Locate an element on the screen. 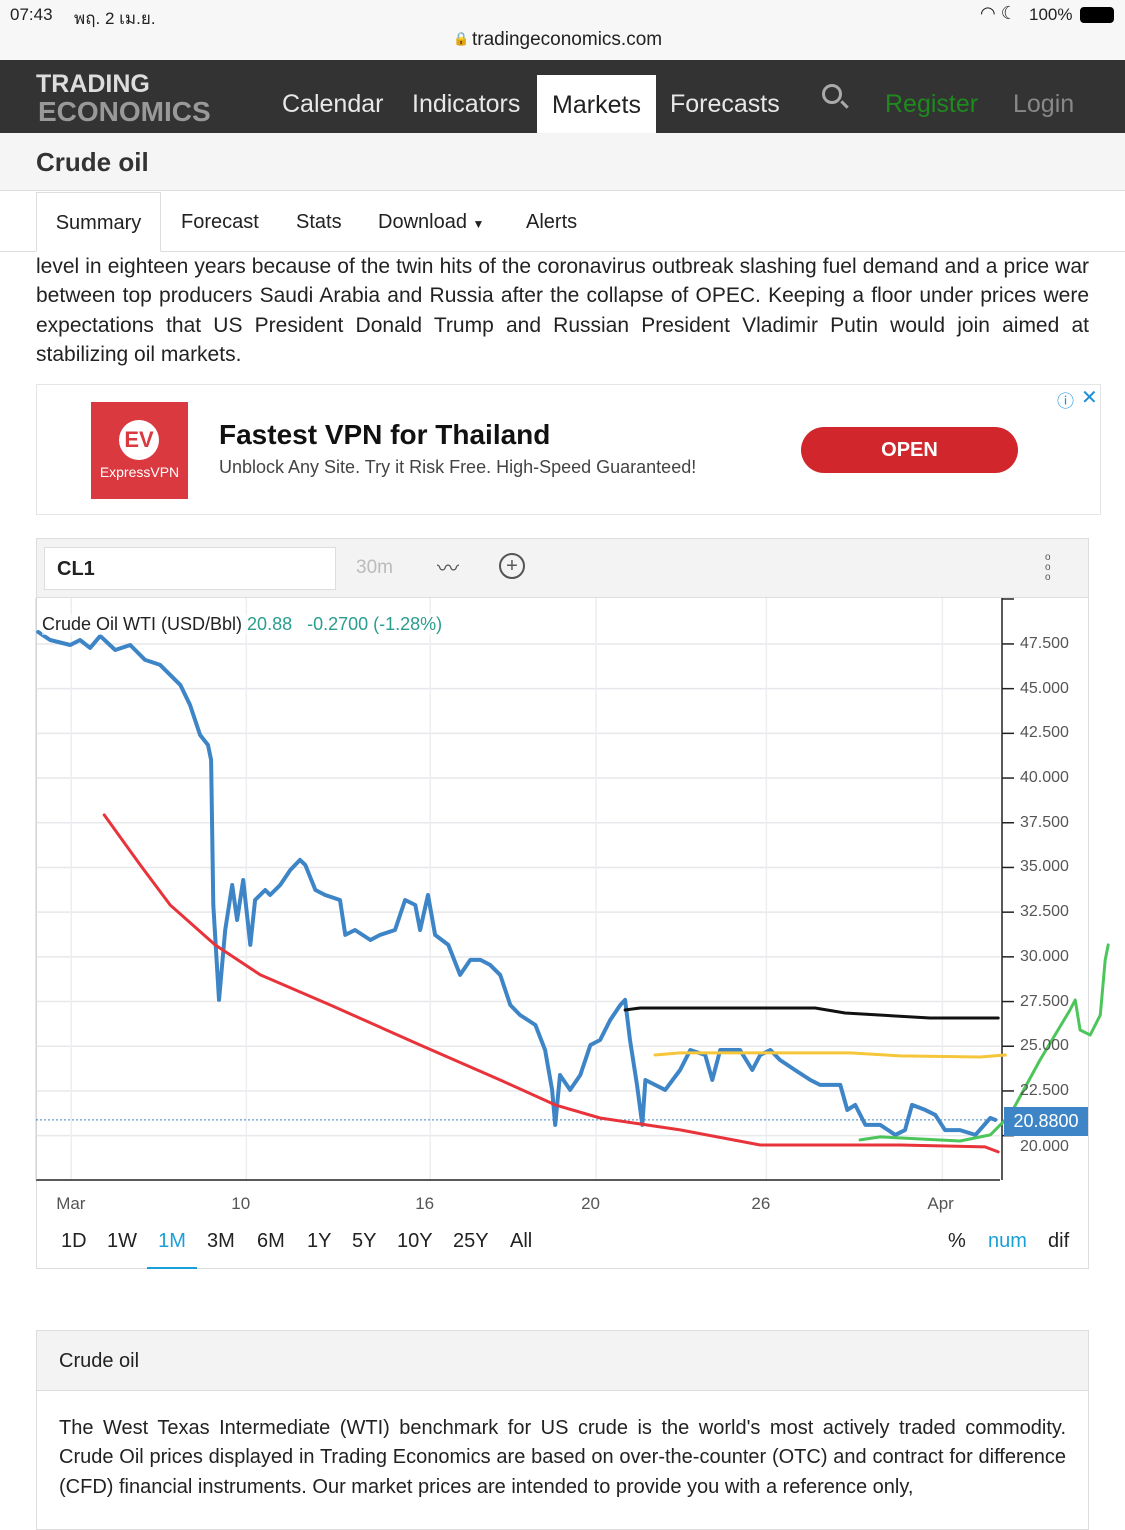 The height and width of the screenshot is (1530, 1125). battery-icon is located at coordinates (1097, 15).